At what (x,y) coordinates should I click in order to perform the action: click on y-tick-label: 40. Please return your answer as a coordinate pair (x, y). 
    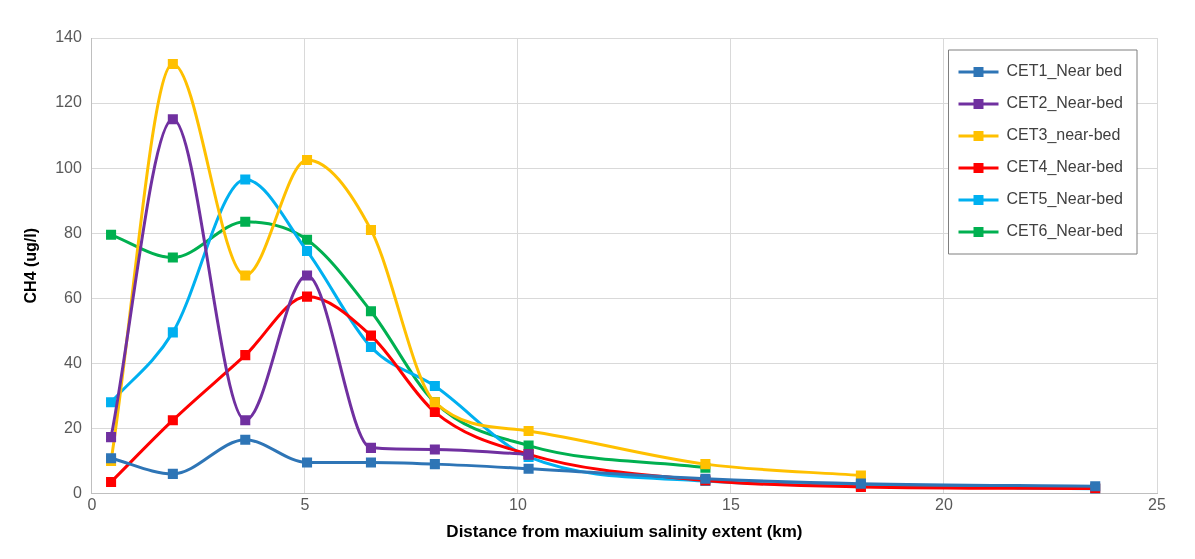
    Looking at the image, I should click on (73, 362).